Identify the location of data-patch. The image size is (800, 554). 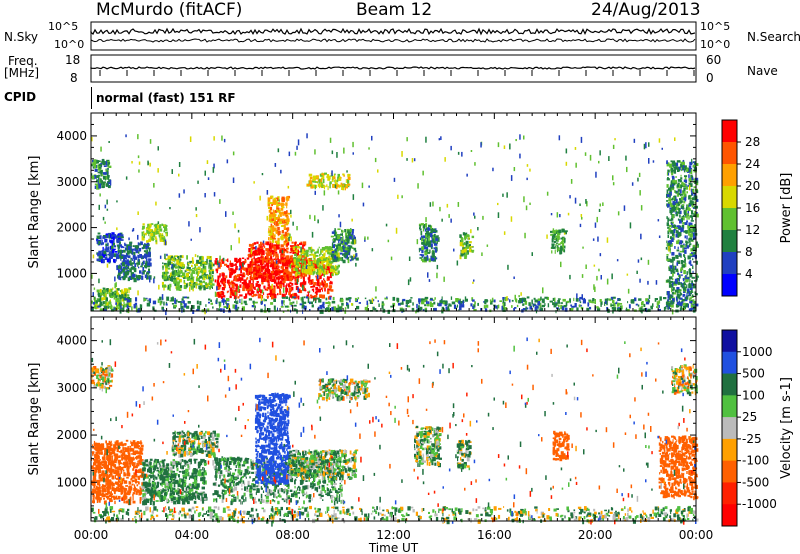
(559, 241).